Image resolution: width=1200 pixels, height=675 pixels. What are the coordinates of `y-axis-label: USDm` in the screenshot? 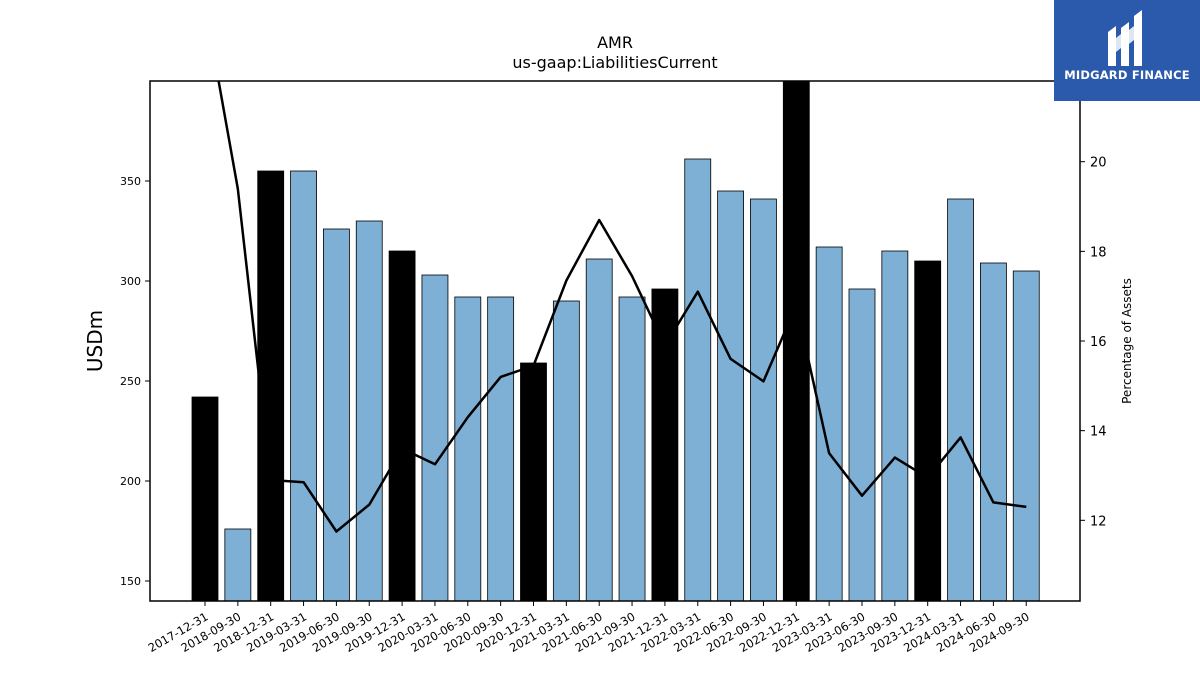 It's located at (95, 341).